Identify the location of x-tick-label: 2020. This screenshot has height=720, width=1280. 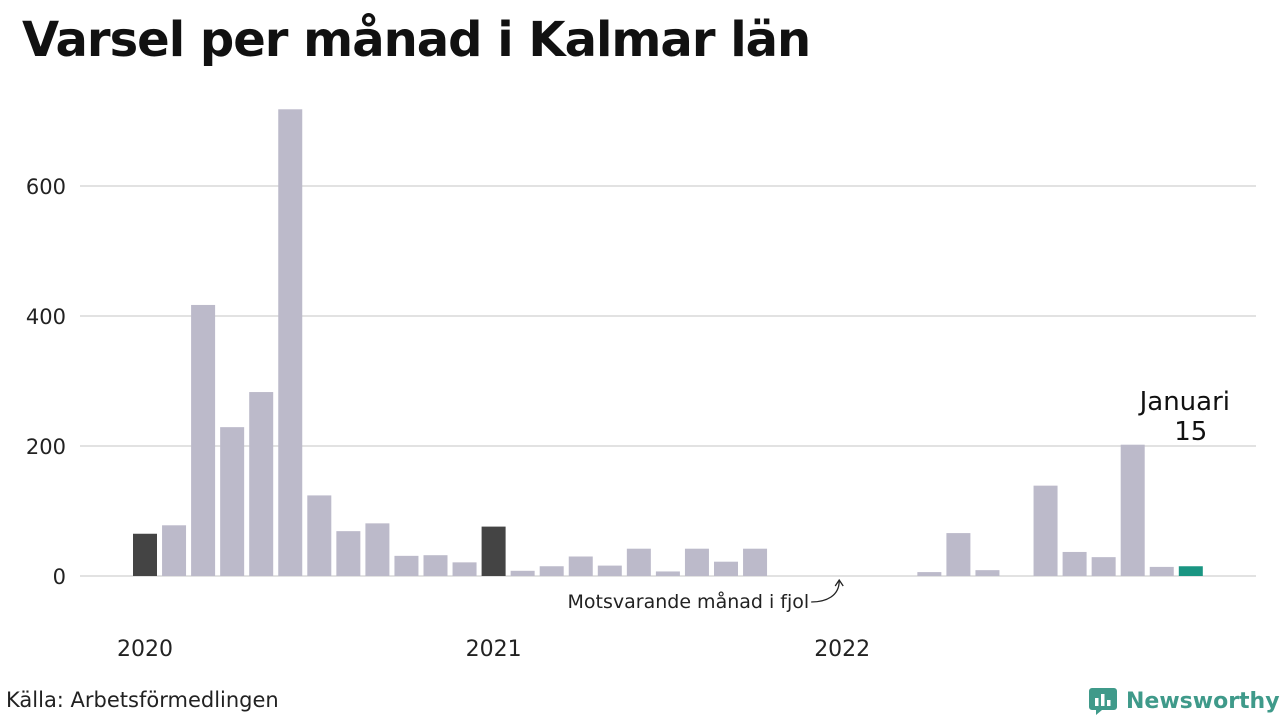
(145, 649).